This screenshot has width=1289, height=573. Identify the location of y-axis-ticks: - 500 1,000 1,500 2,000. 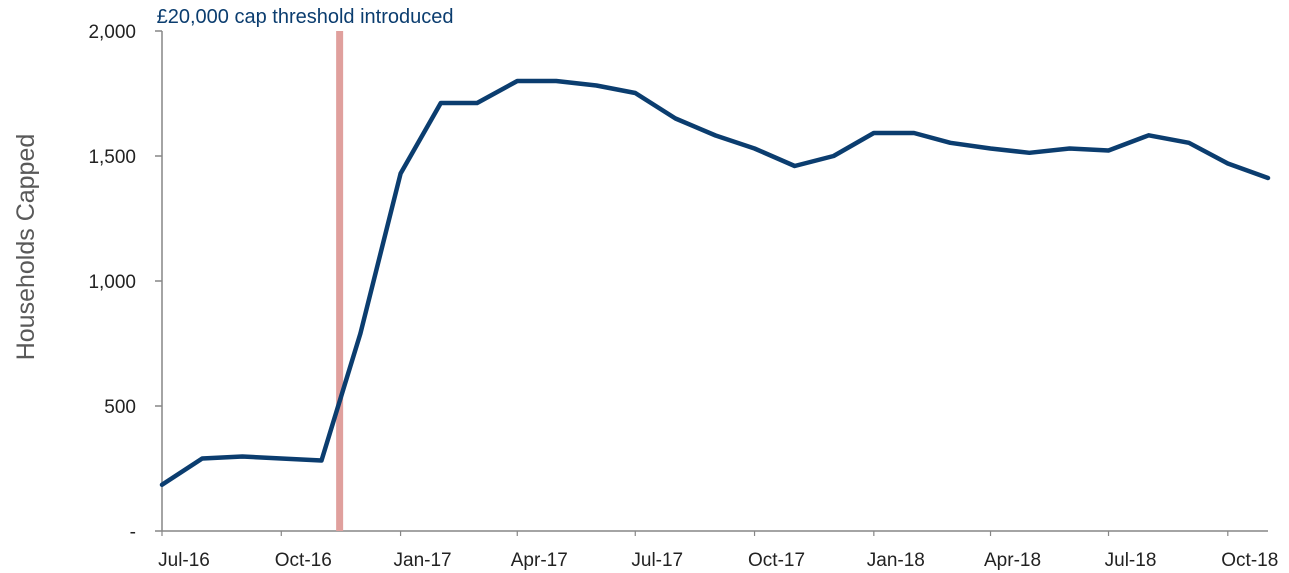
(125, 282).